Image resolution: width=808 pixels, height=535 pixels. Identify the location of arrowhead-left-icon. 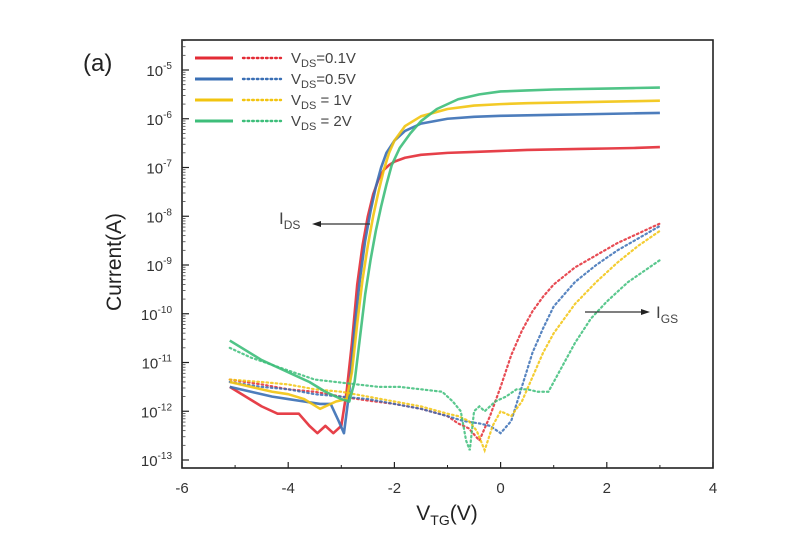
(316, 224).